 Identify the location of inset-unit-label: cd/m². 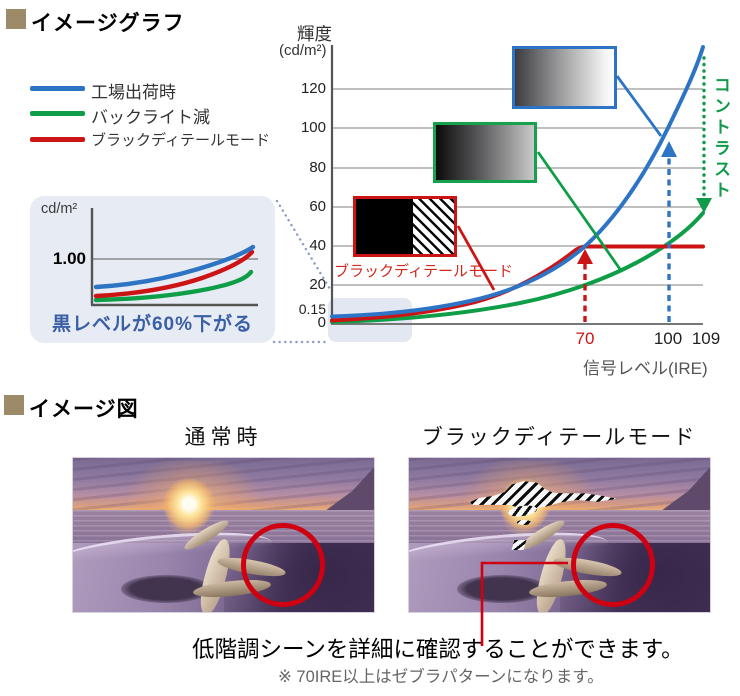
(59, 209).